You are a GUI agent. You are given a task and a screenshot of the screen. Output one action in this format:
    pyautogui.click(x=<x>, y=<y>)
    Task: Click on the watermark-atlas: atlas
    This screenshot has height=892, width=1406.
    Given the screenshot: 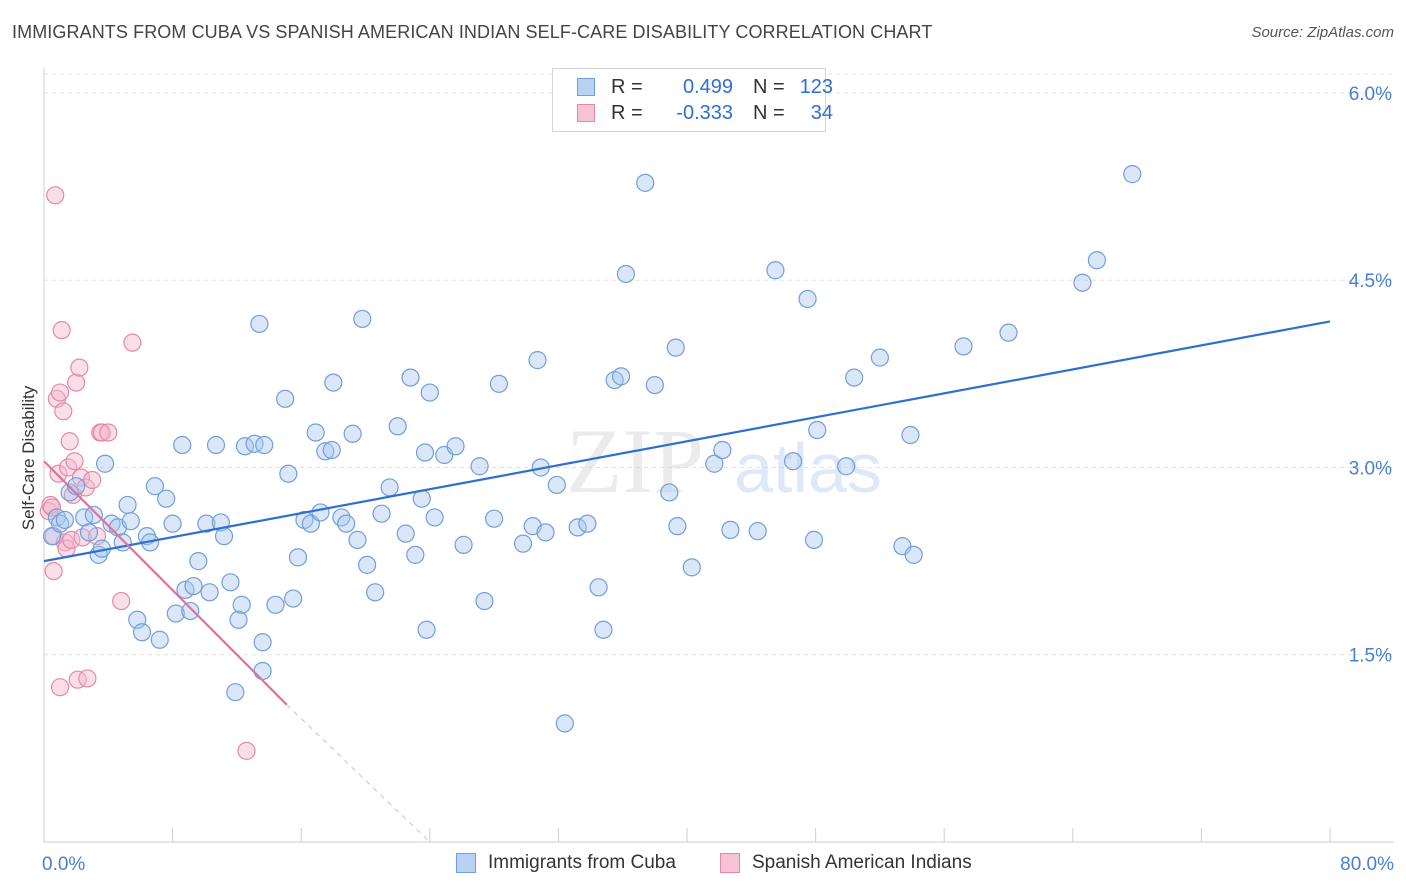 What is the action you would take?
    pyautogui.click(x=808, y=468)
    